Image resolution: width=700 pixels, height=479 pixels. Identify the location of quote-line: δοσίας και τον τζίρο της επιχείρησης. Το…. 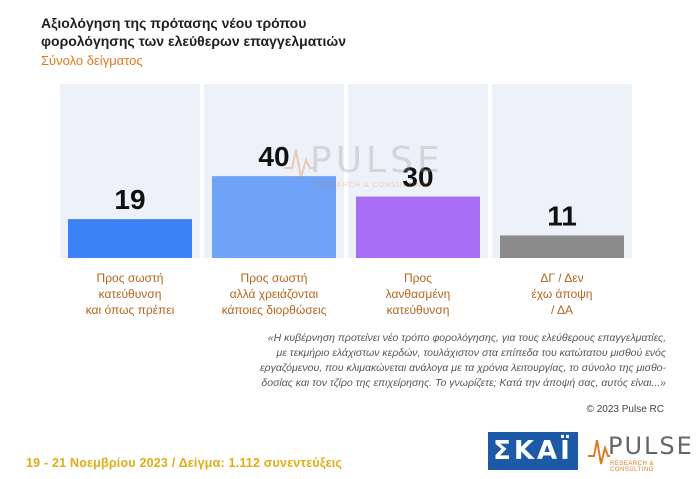
(463, 383).